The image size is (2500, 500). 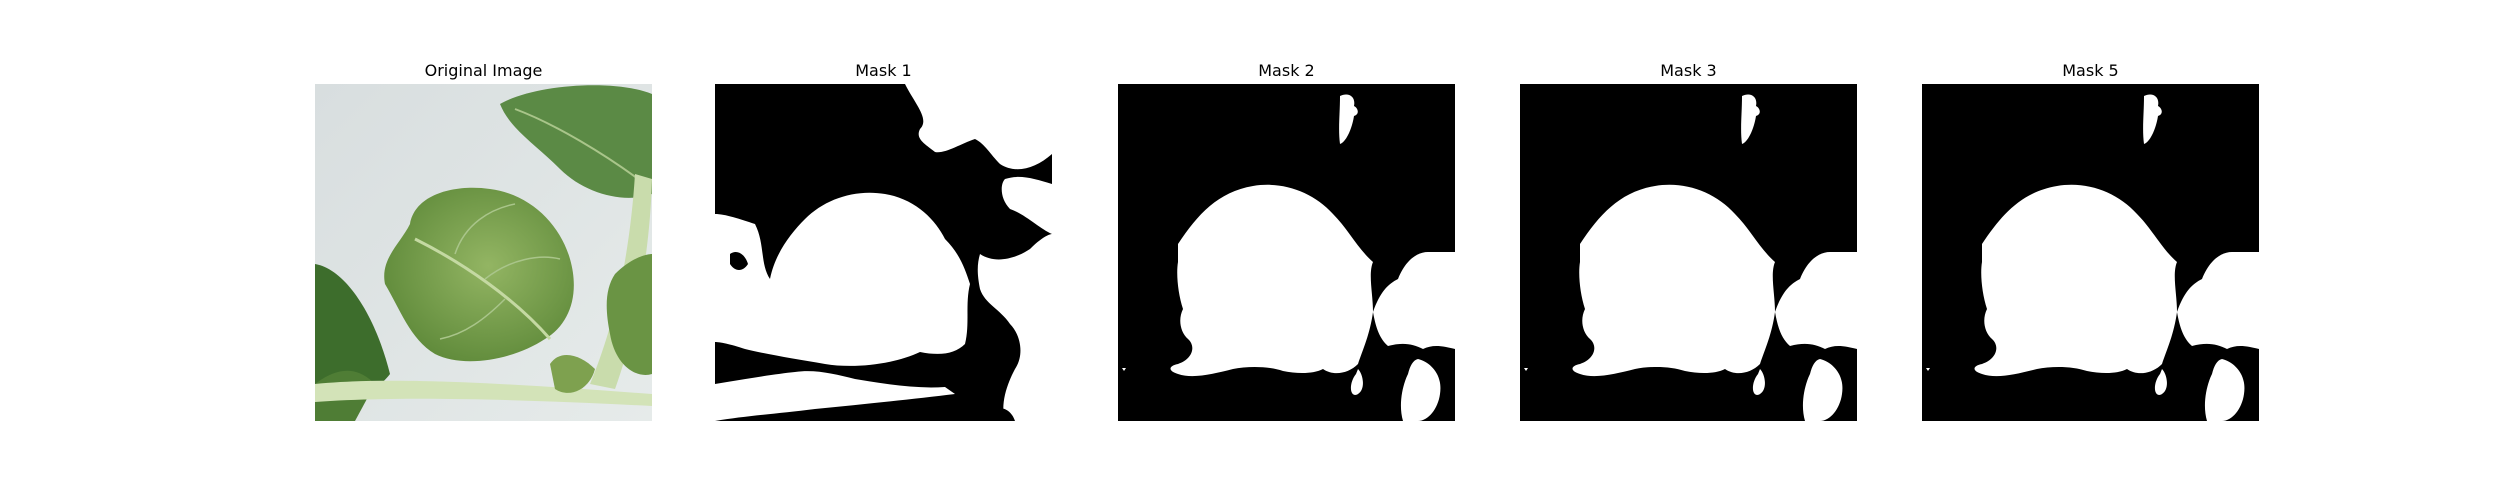 What do you see at coordinates (1688, 70) in the screenshot?
I see `panel-title: Mask 3` at bounding box center [1688, 70].